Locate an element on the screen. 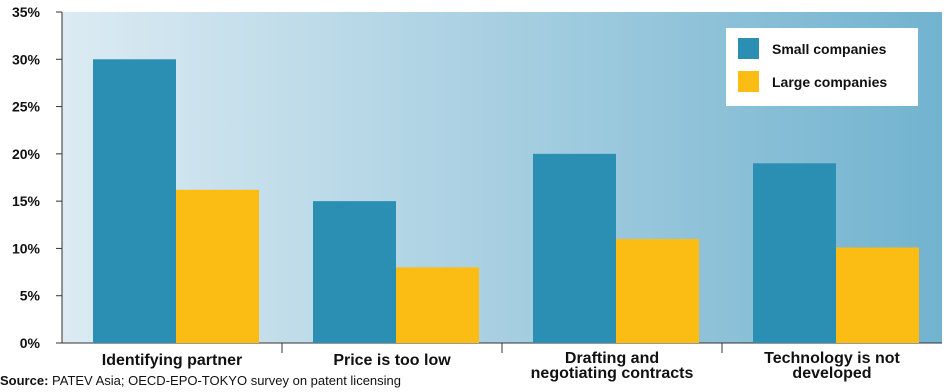 The height and width of the screenshot is (392, 947). x-category-label: Drafting and is located at coordinates (612, 358).